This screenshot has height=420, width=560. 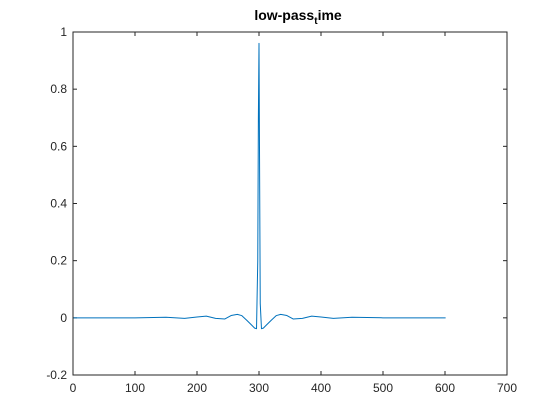 I want to click on y-tick-label: 0.6, so click(x=58, y=146).